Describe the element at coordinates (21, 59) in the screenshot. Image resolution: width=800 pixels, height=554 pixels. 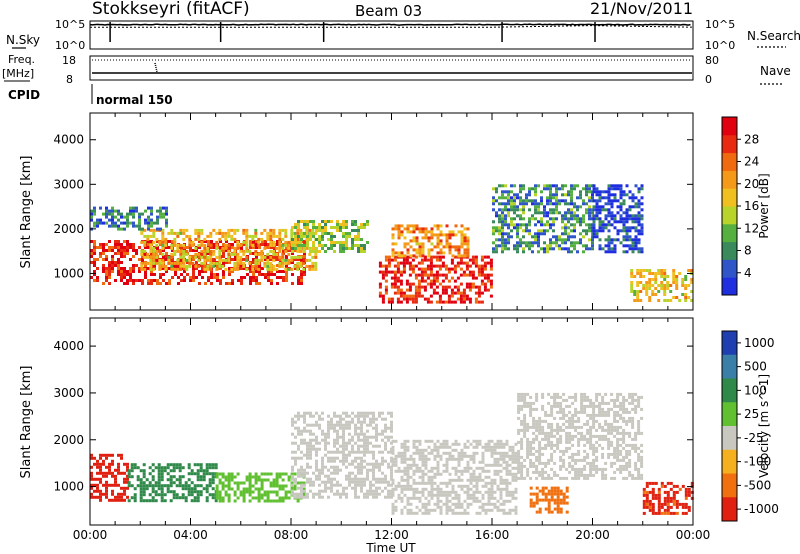
I see `freq-label: Freq.` at that location.